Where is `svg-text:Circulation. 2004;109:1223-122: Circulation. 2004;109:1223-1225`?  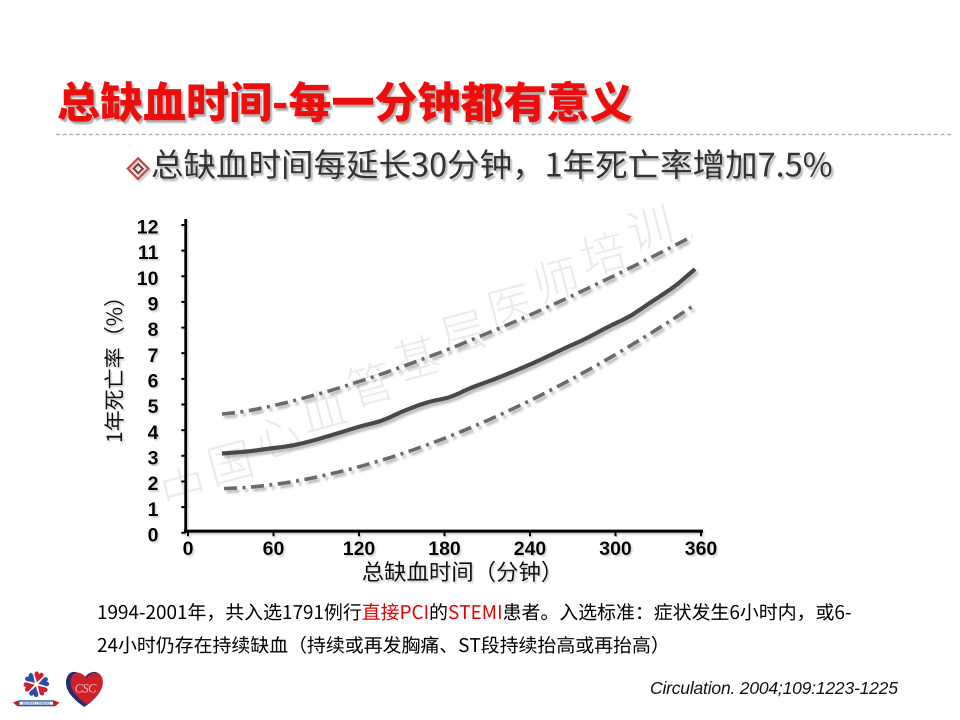 svg-text:Circulation. 2004;109:1223-122: Circulation. 2004;109:1223-1225 is located at coordinates (774, 688).